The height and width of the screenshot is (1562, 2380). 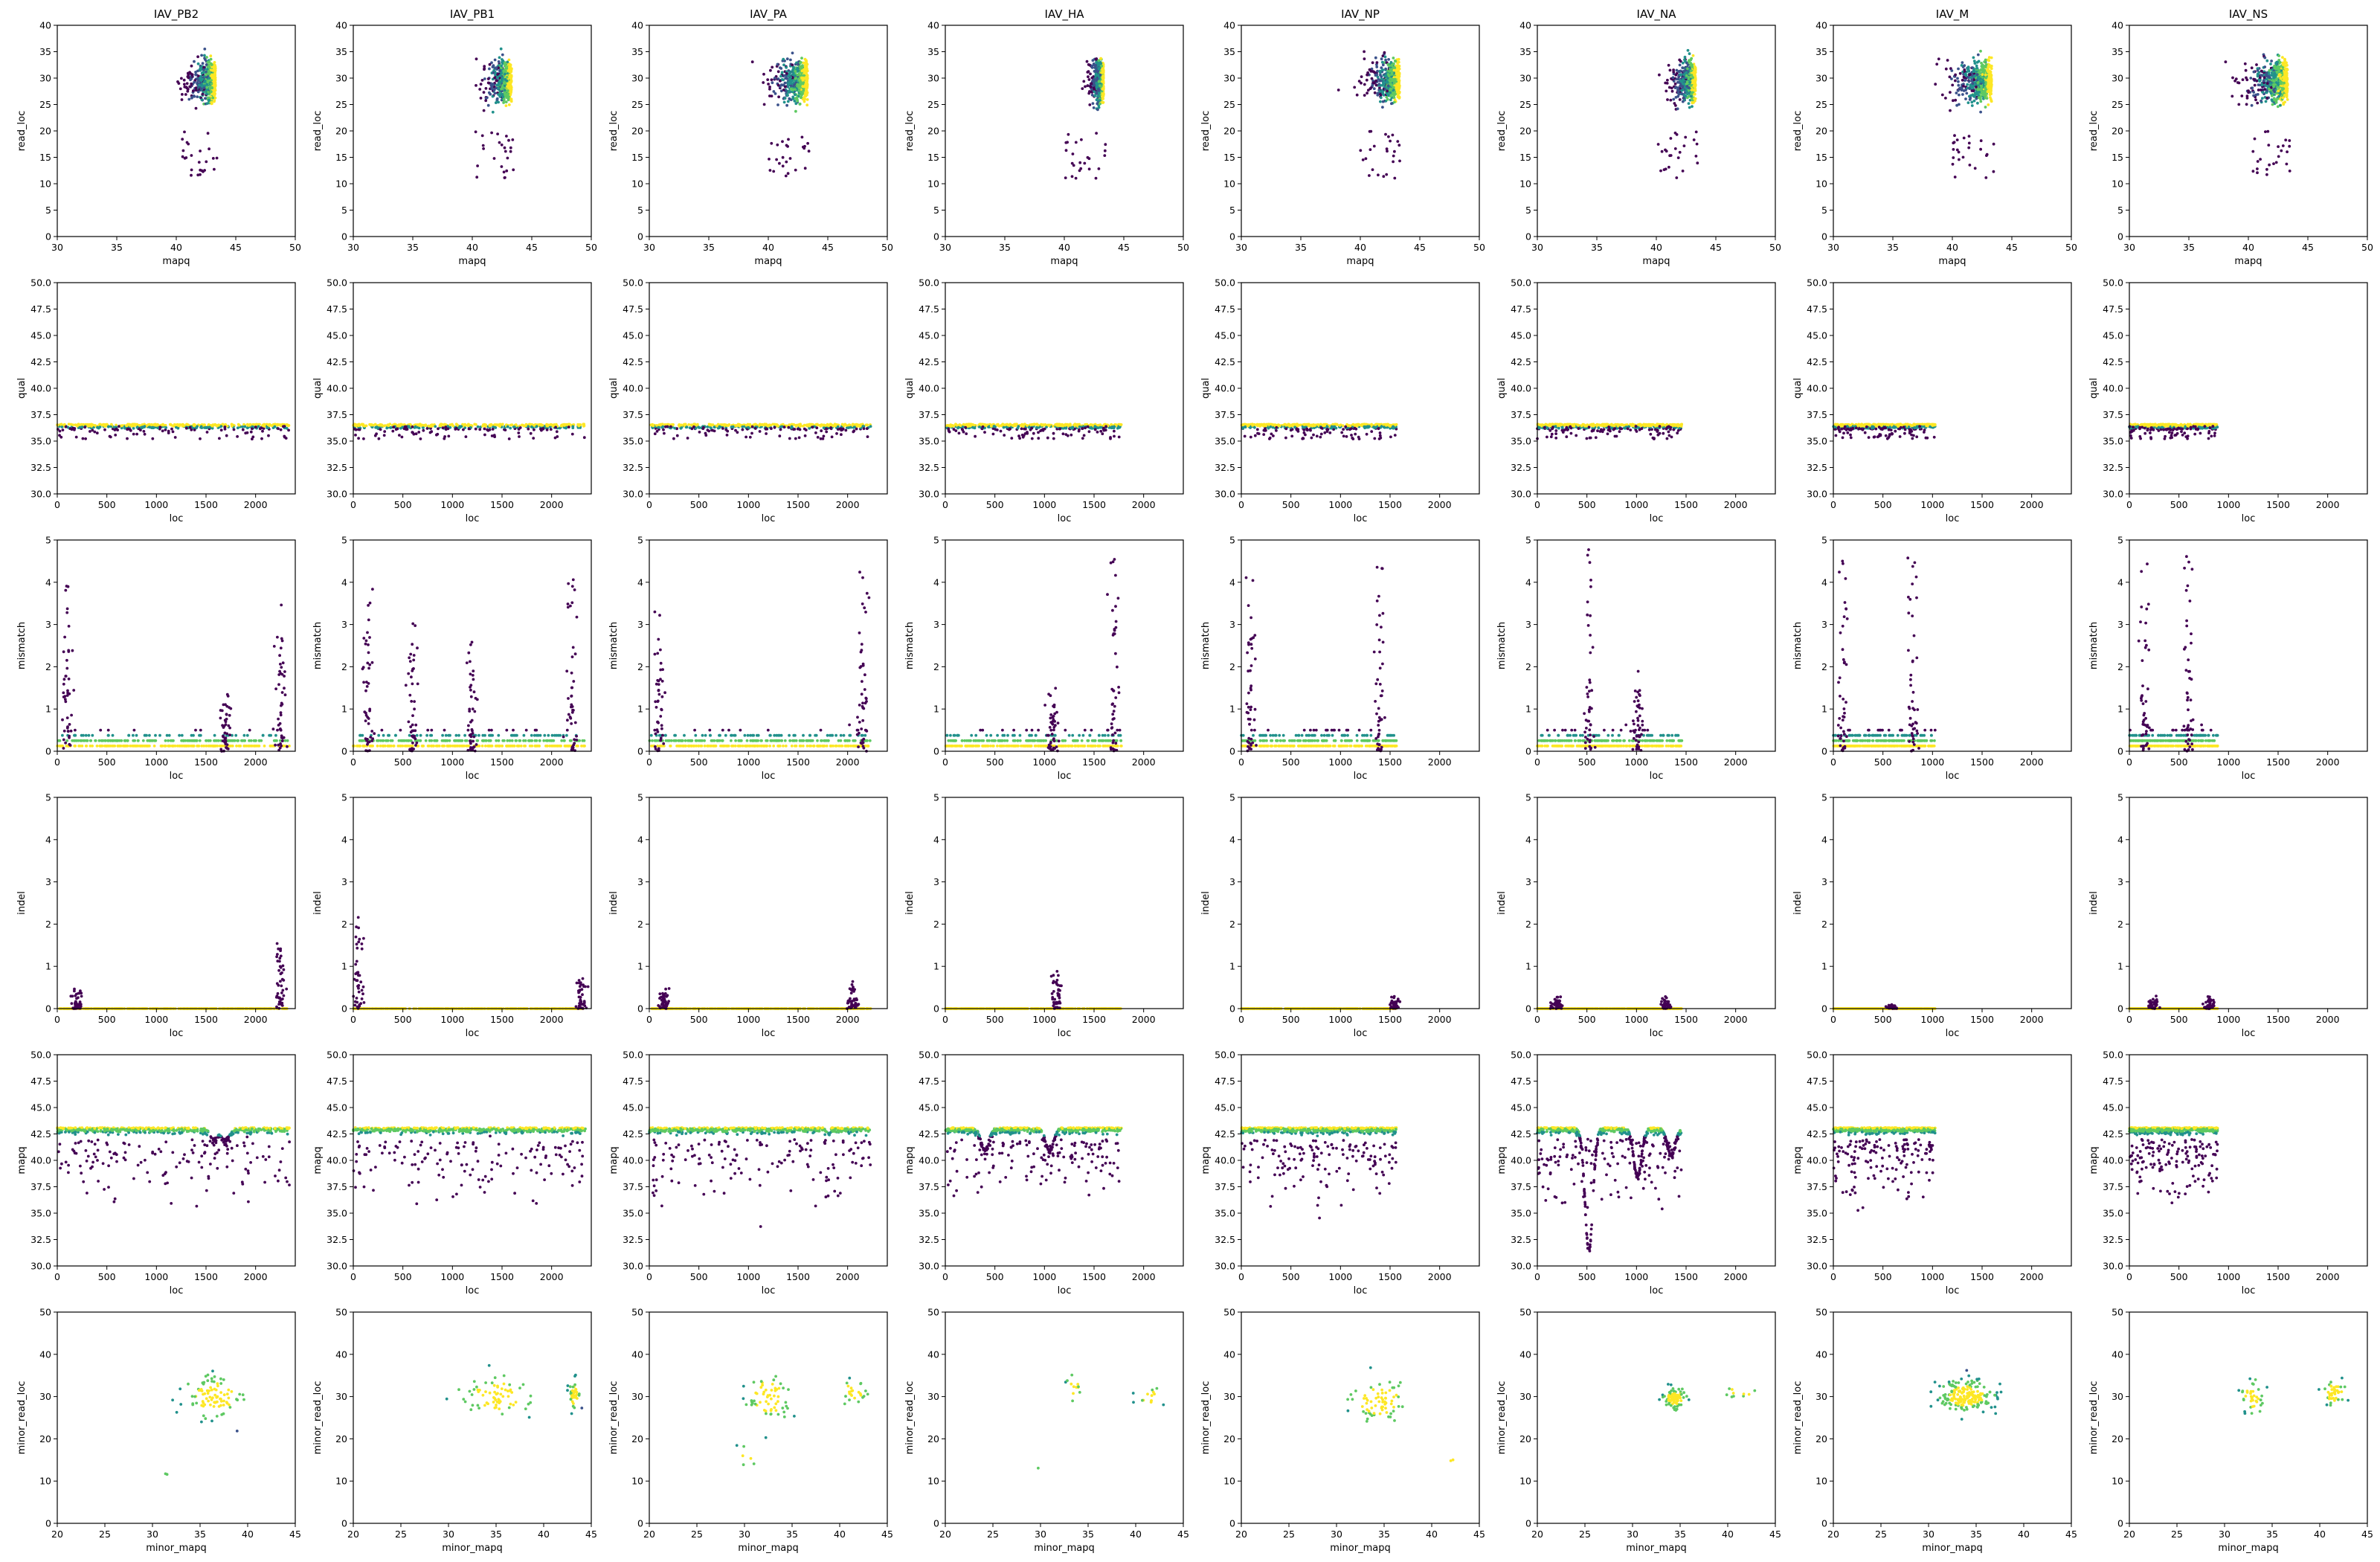 What do you see at coordinates (614, 131) in the screenshot?
I see `y-axis-label: read_loc` at bounding box center [614, 131].